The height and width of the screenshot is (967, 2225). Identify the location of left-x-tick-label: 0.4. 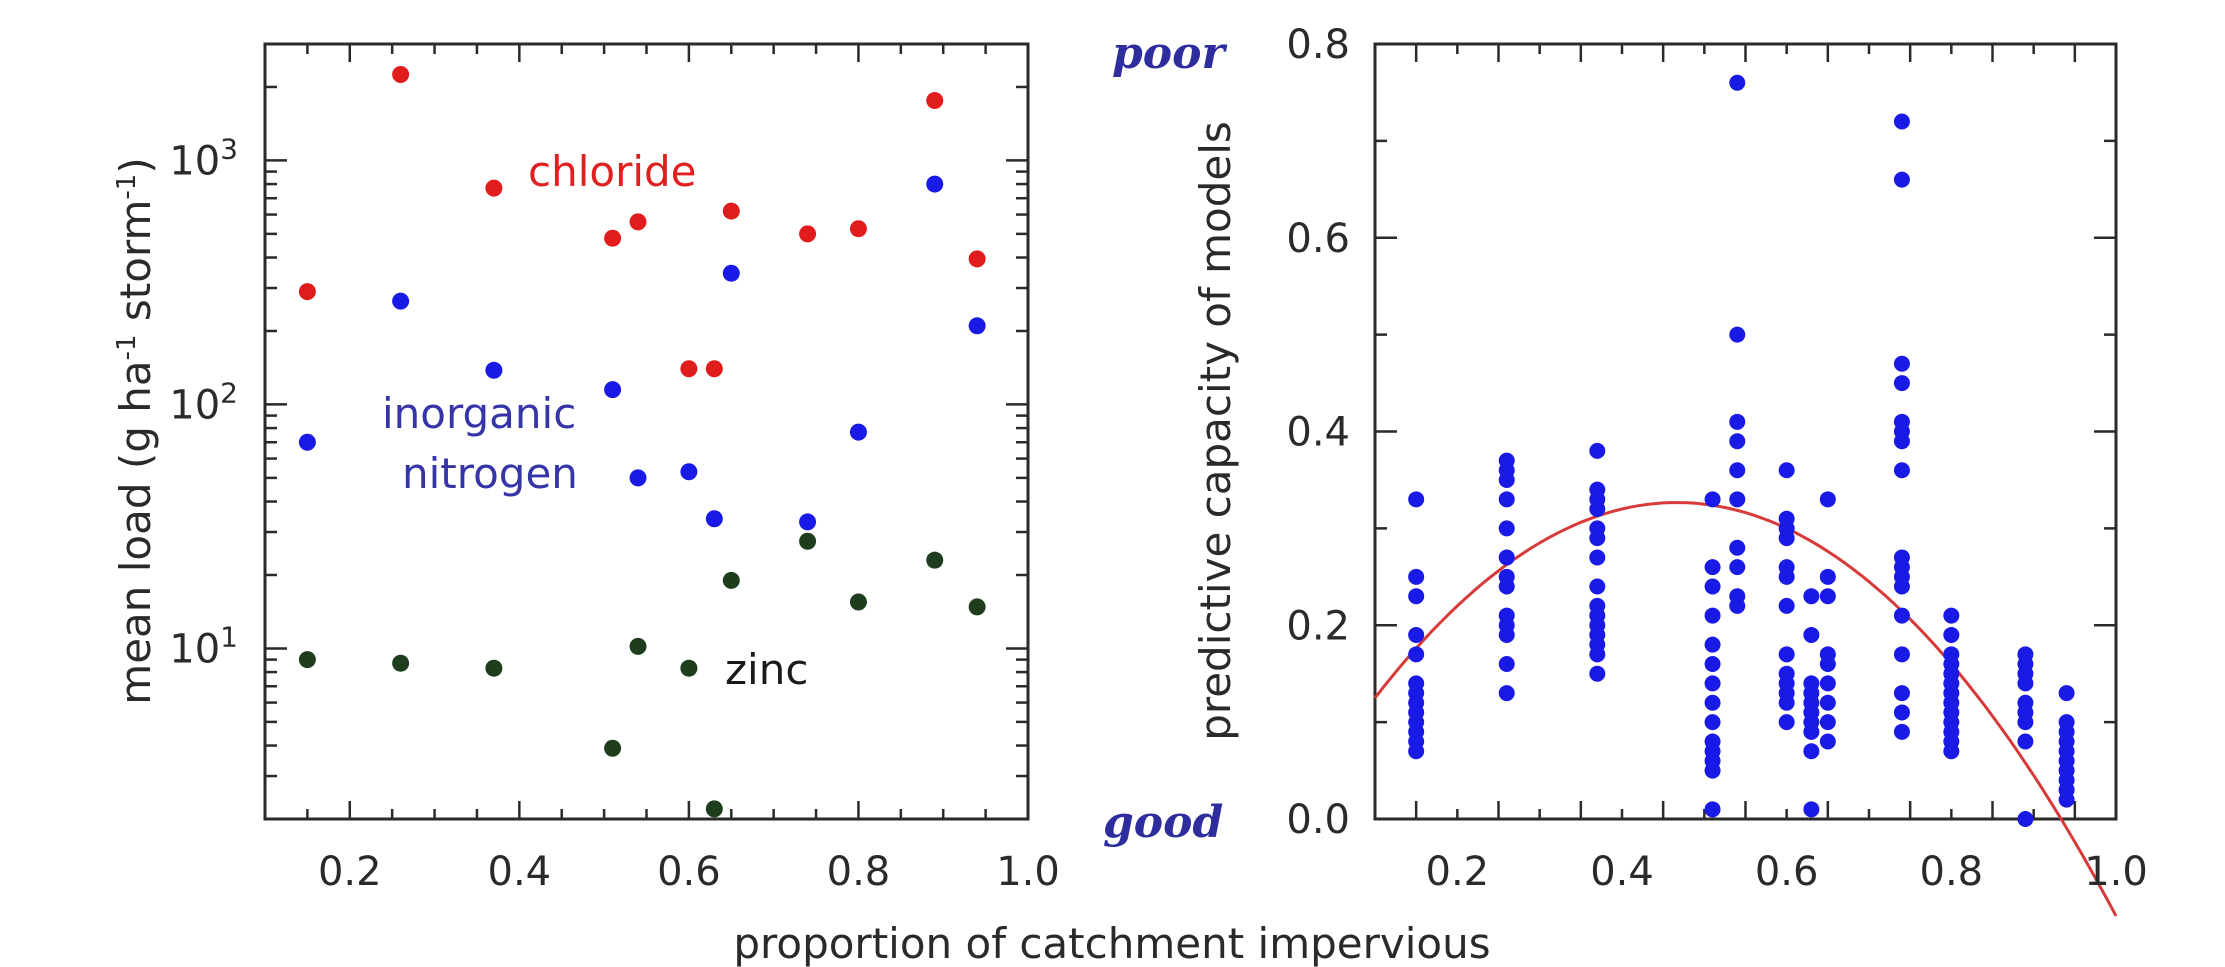
(520, 872).